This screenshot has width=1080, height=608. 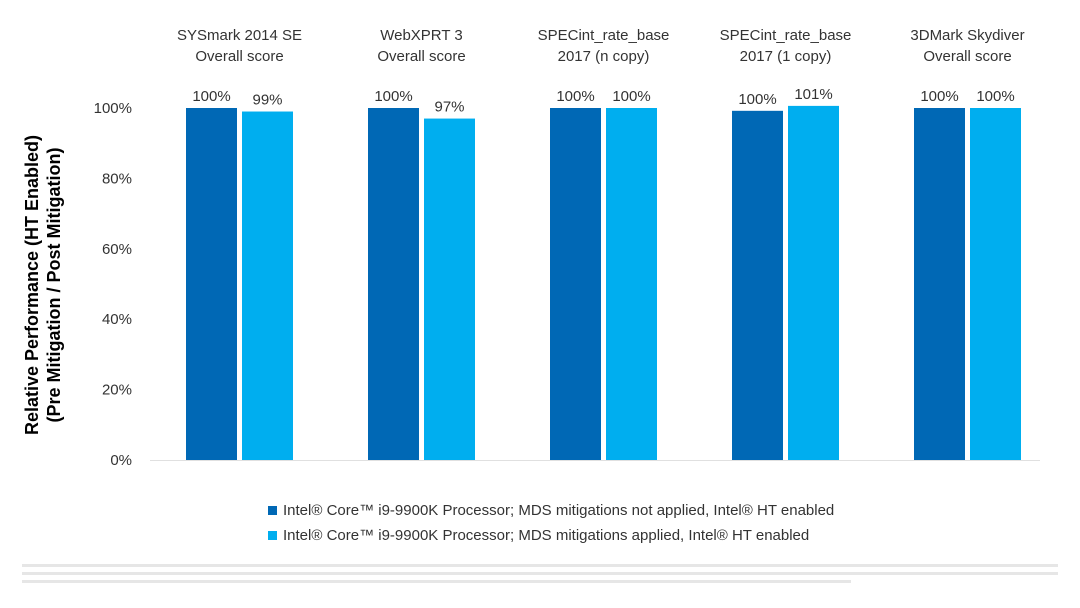 What do you see at coordinates (117, 390) in the screenshot?
I see `y-tick-label: 20%` at bounding box center [117, 390].